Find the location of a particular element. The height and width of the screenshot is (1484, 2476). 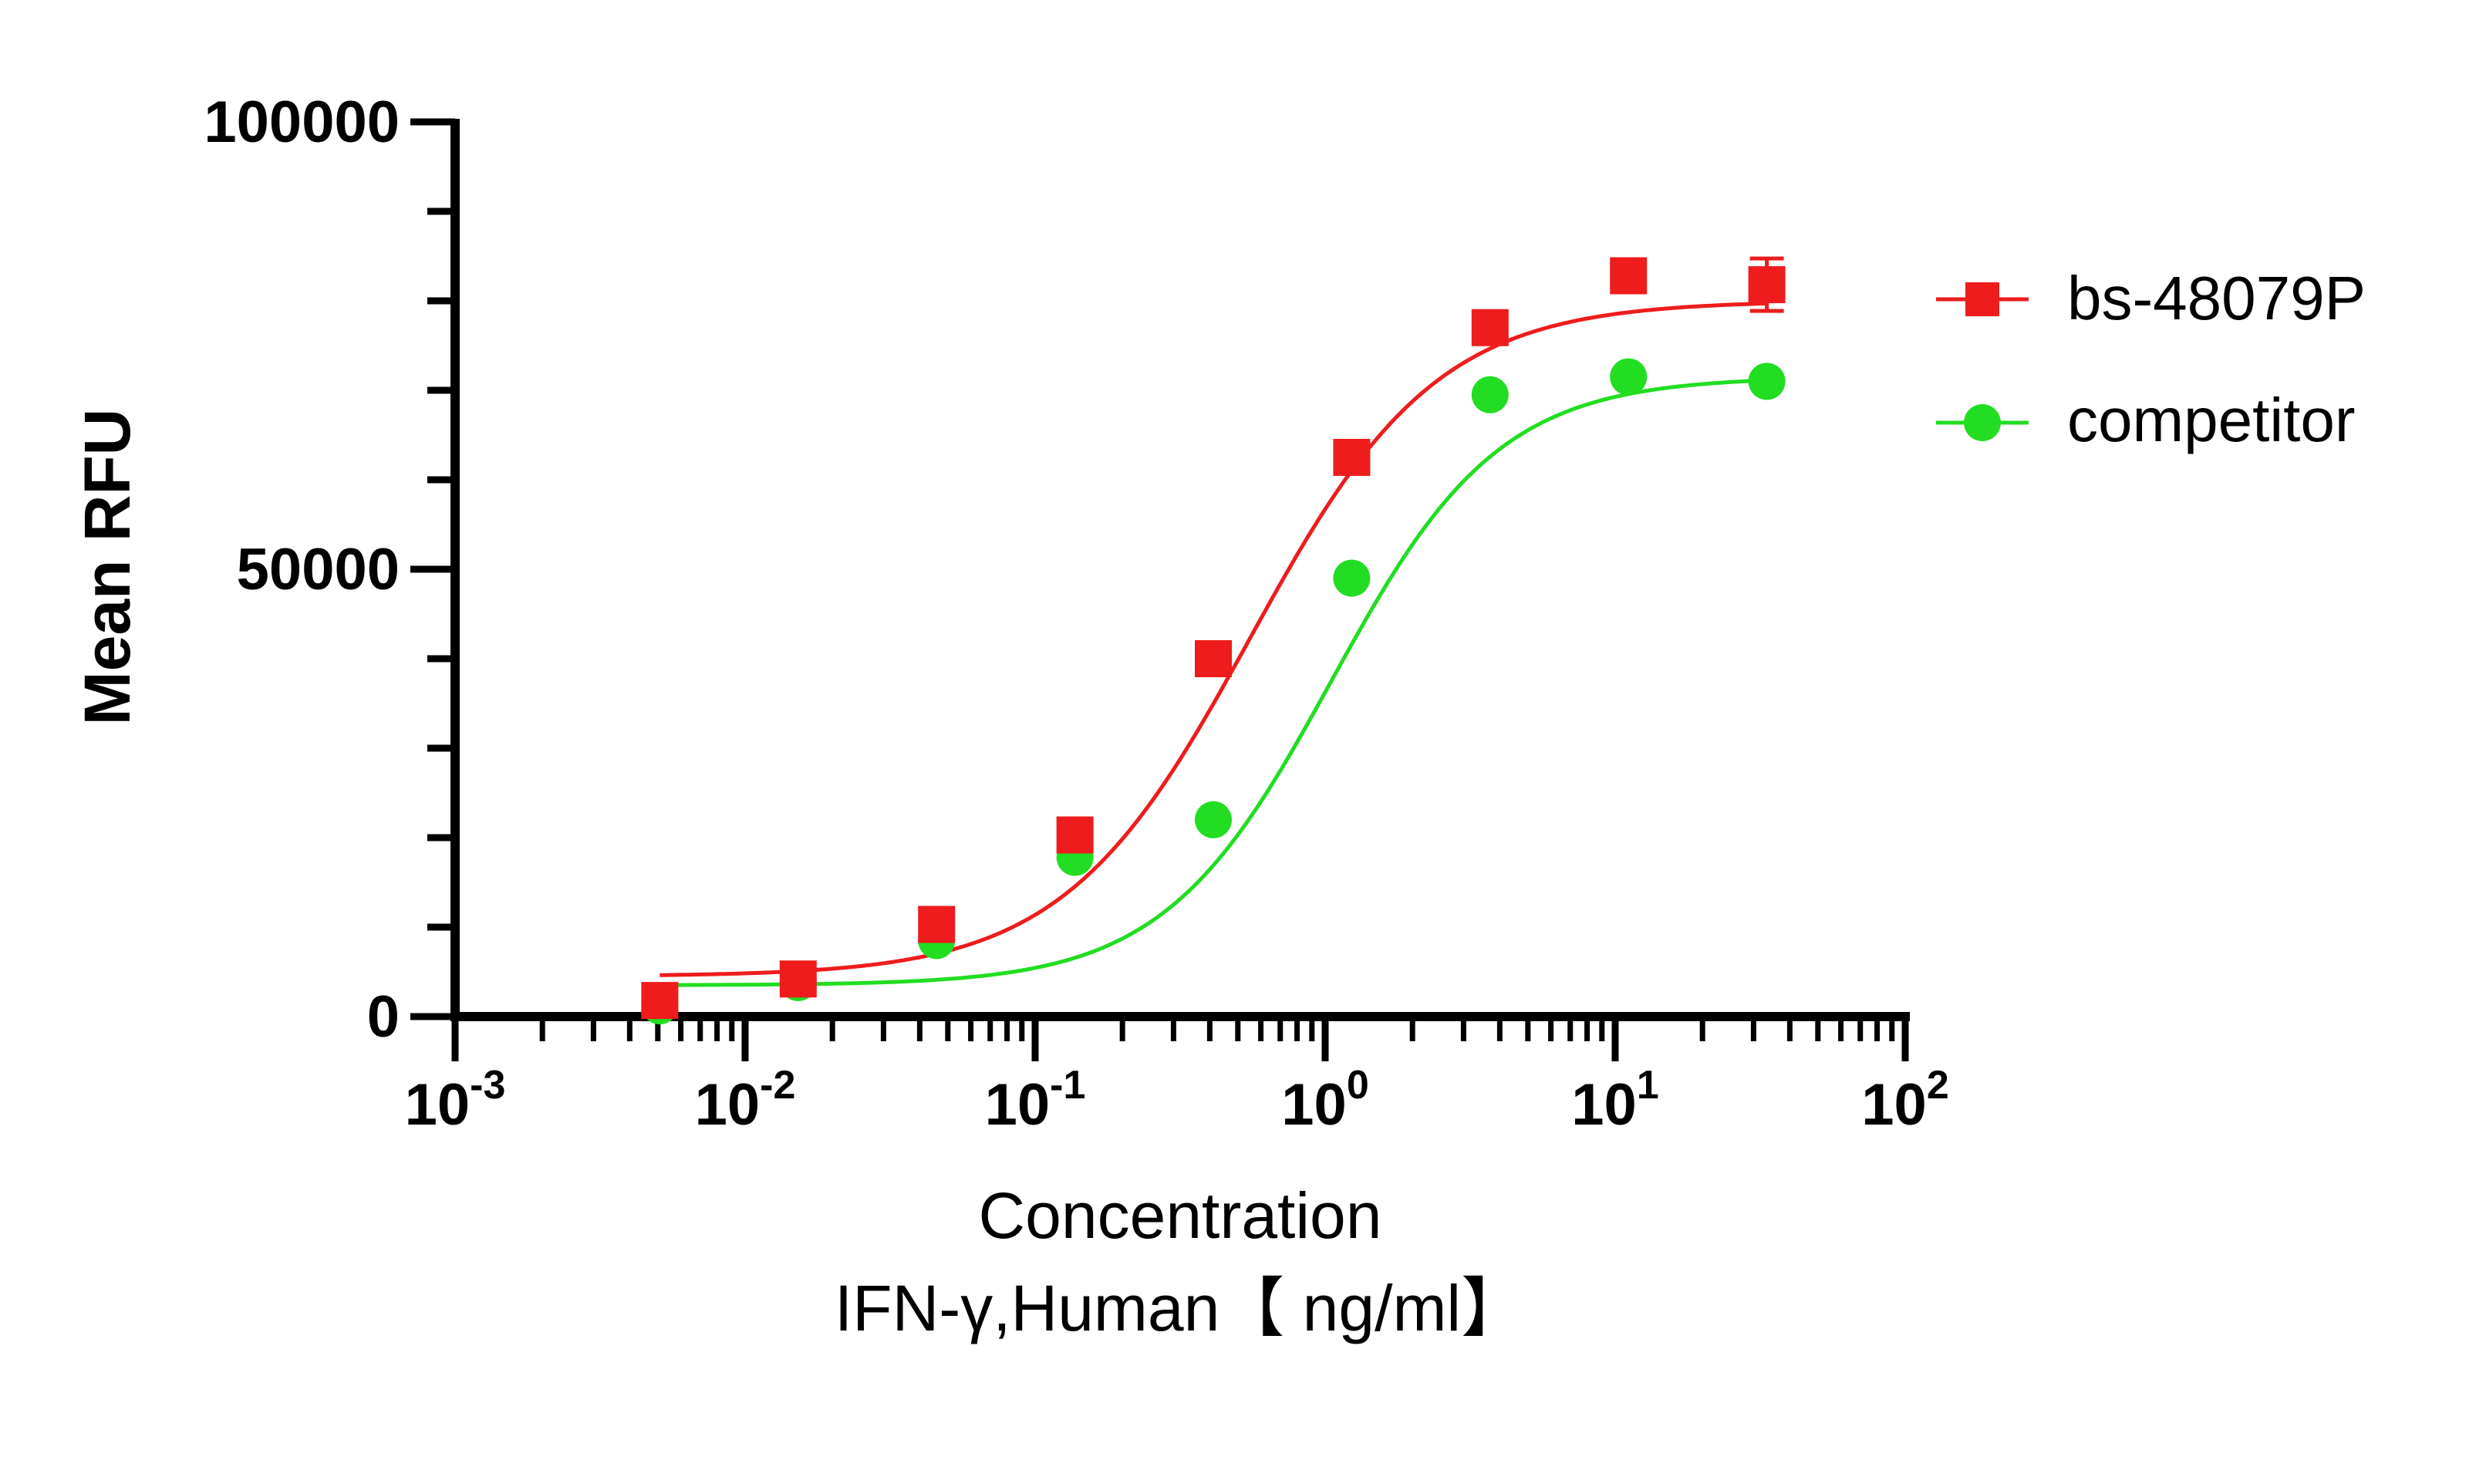

legend-label-competitor: competitor is located at coordinates (2211, 420).